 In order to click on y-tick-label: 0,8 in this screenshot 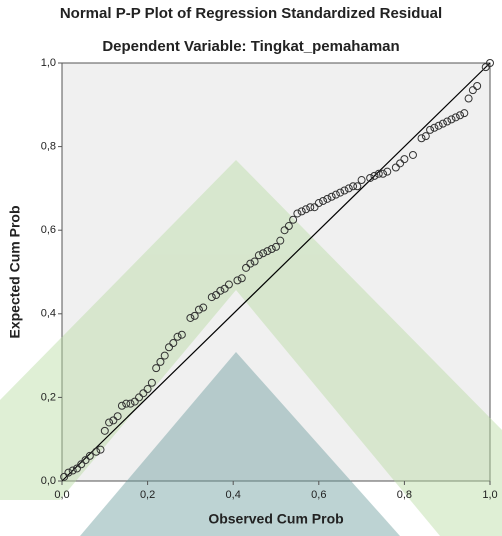, I will do `click(48, 147)`.